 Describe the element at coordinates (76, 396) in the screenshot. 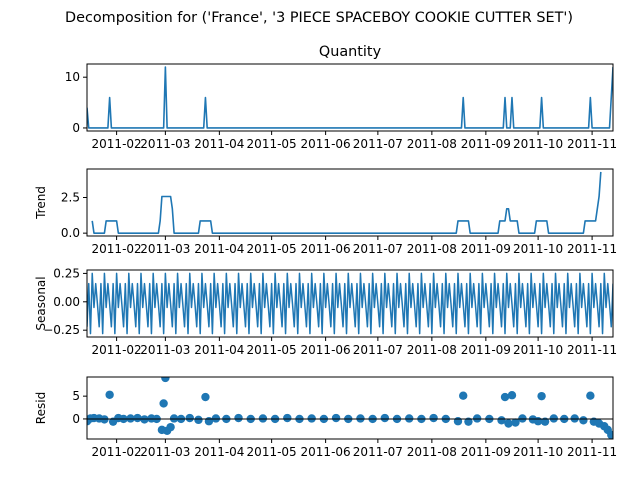

I see `y-tick-label: 5` at that location.